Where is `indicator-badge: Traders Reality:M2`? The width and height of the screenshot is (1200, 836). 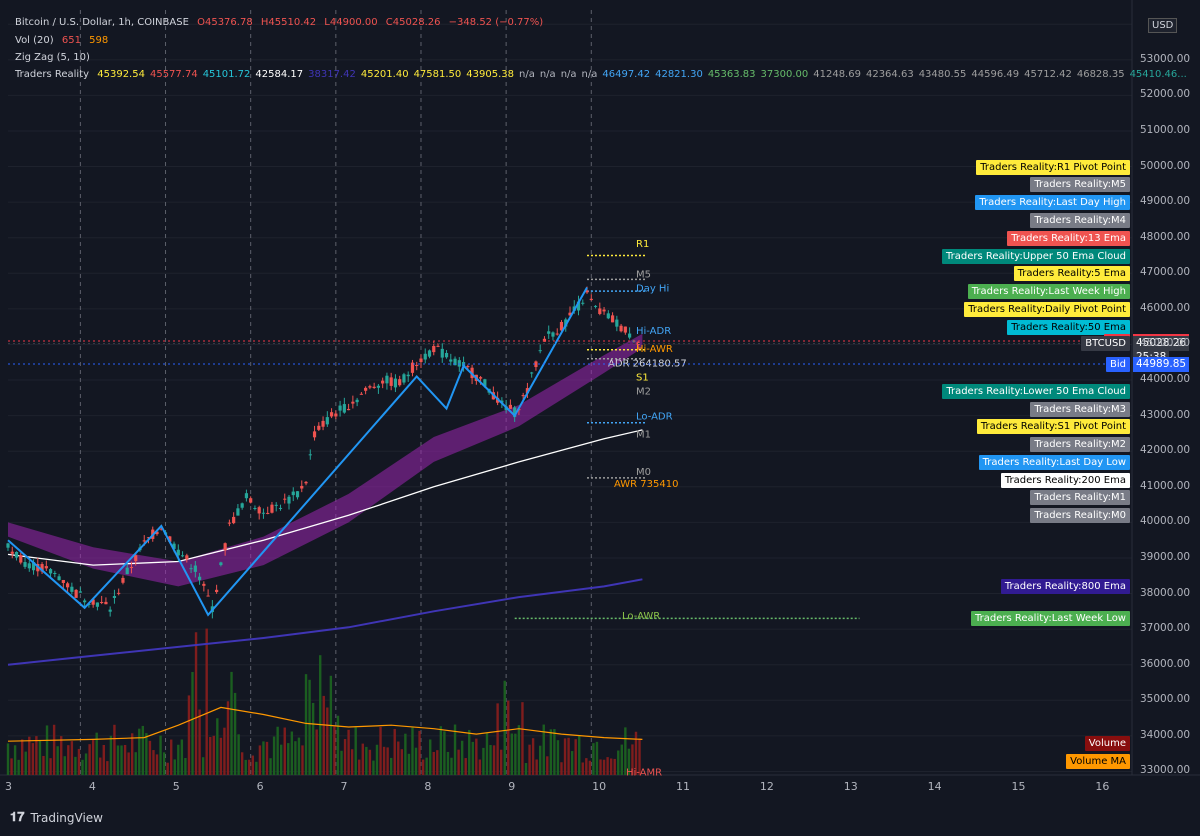
indicator-badge: Traders Reality:M2 is located at coordinates (1080, 445).